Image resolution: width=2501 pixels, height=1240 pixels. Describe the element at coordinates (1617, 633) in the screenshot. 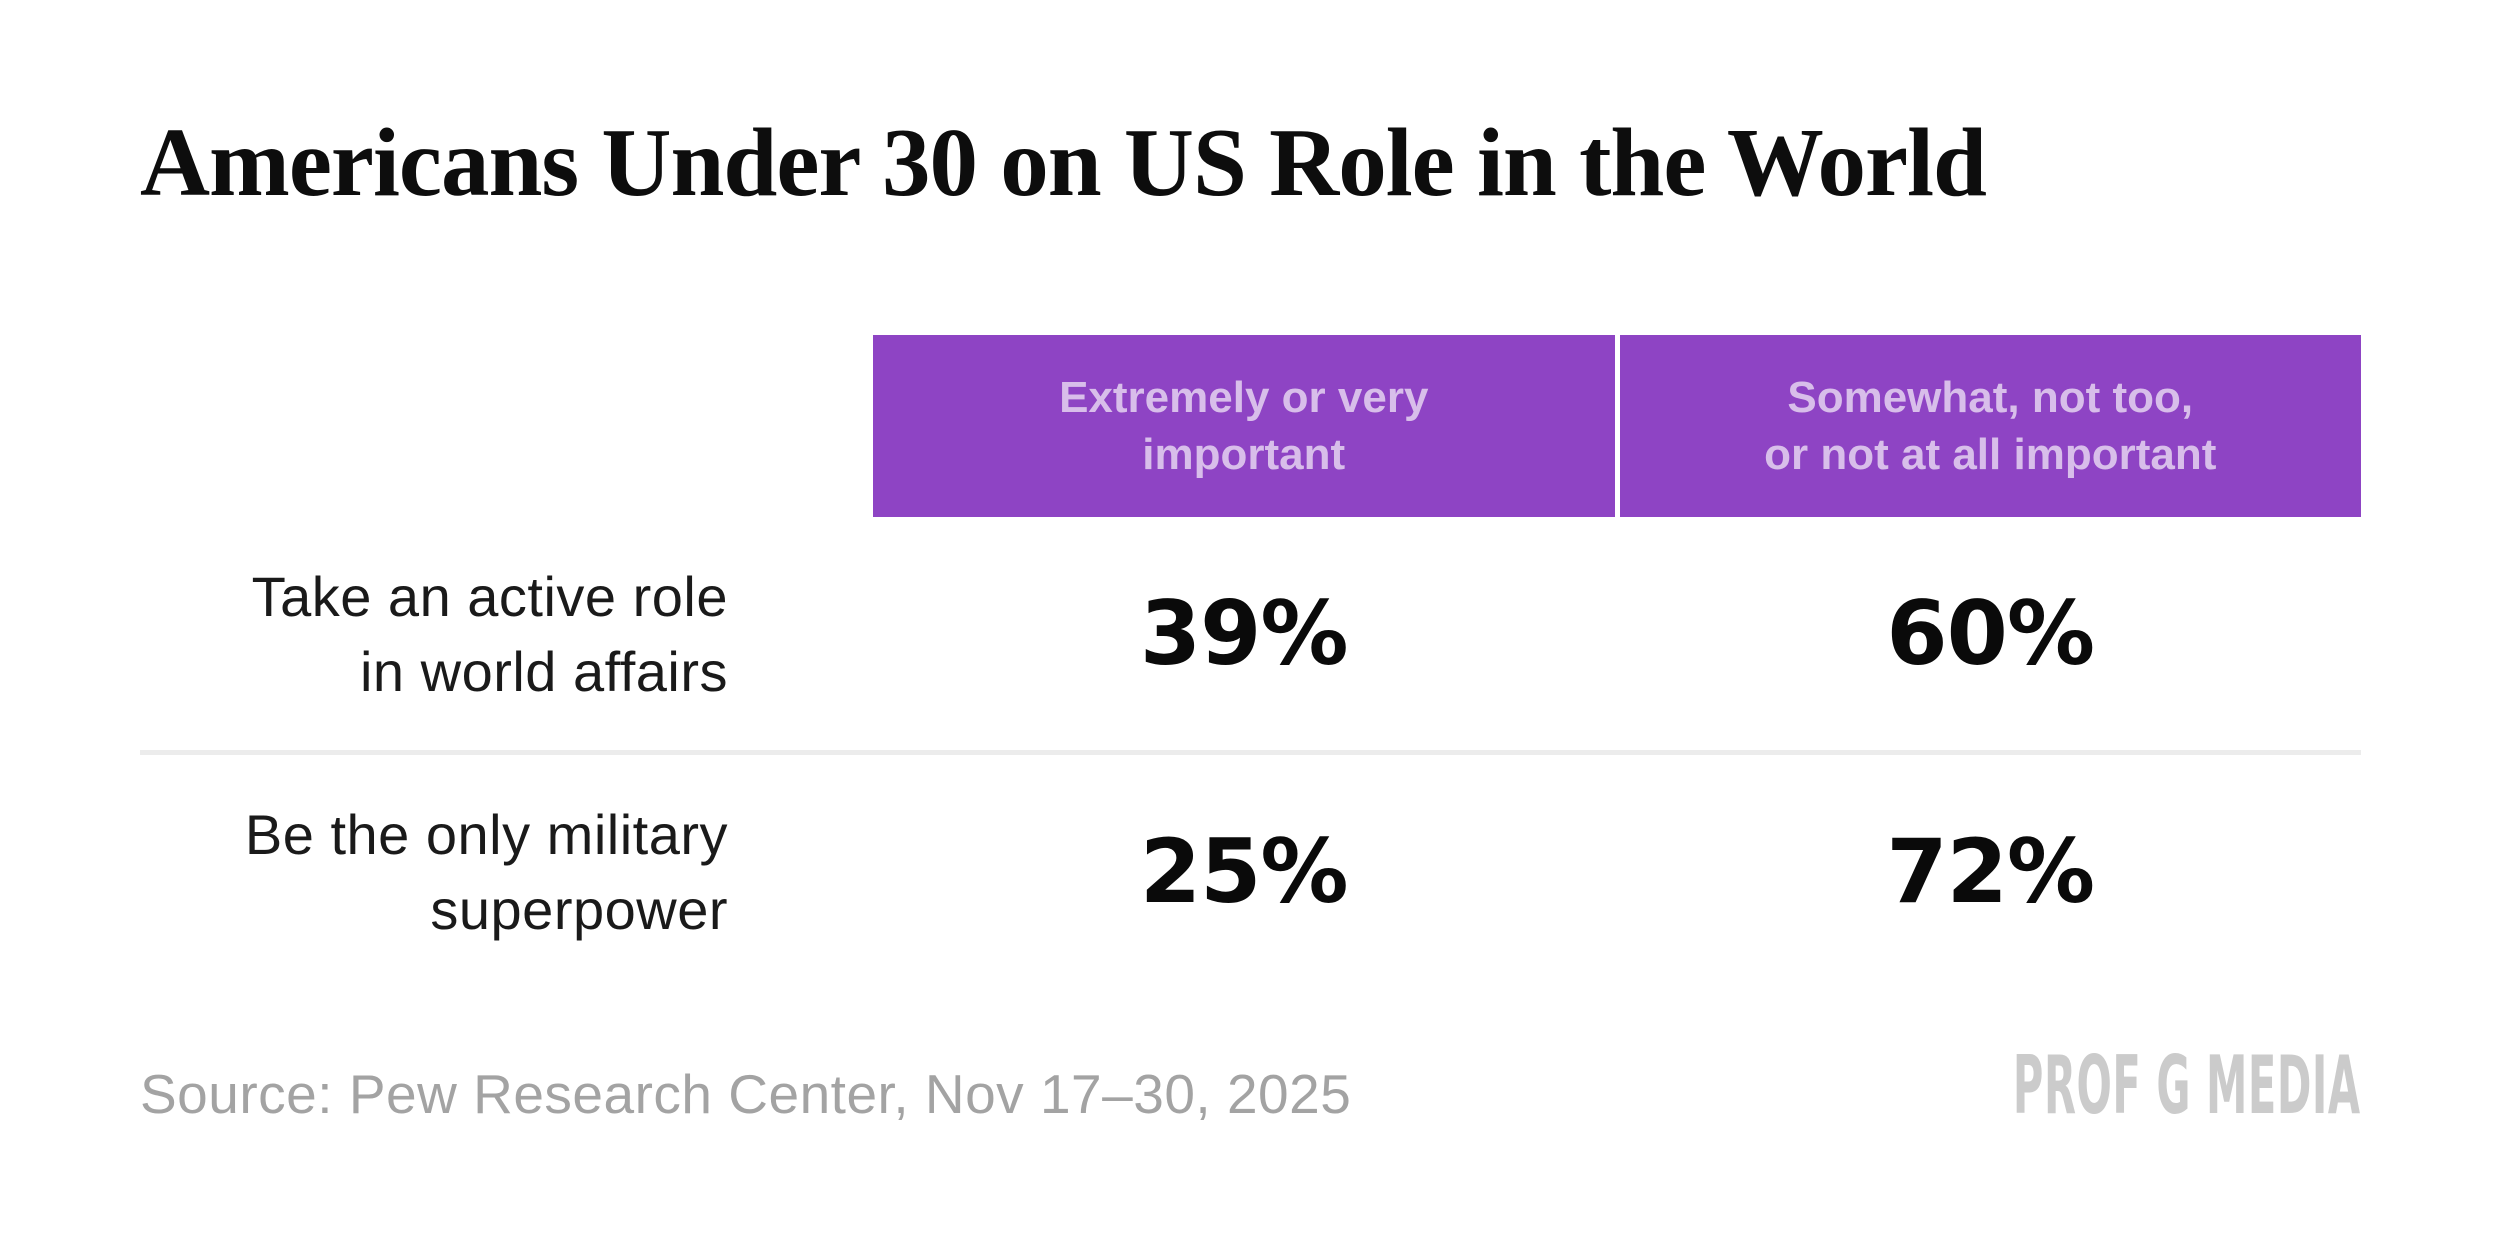

I see `row-values: 39% 60%` at that location.